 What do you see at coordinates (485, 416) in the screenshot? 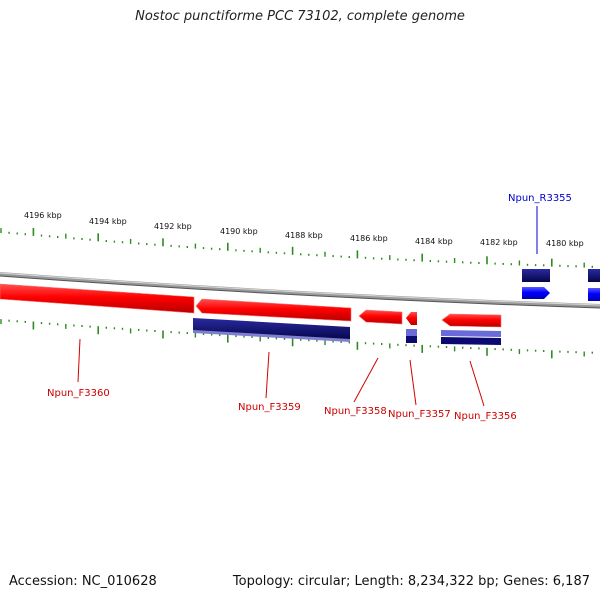
I see `gene-label-npun-f3356: Npun_F3356` at bounding box center [485, 416].